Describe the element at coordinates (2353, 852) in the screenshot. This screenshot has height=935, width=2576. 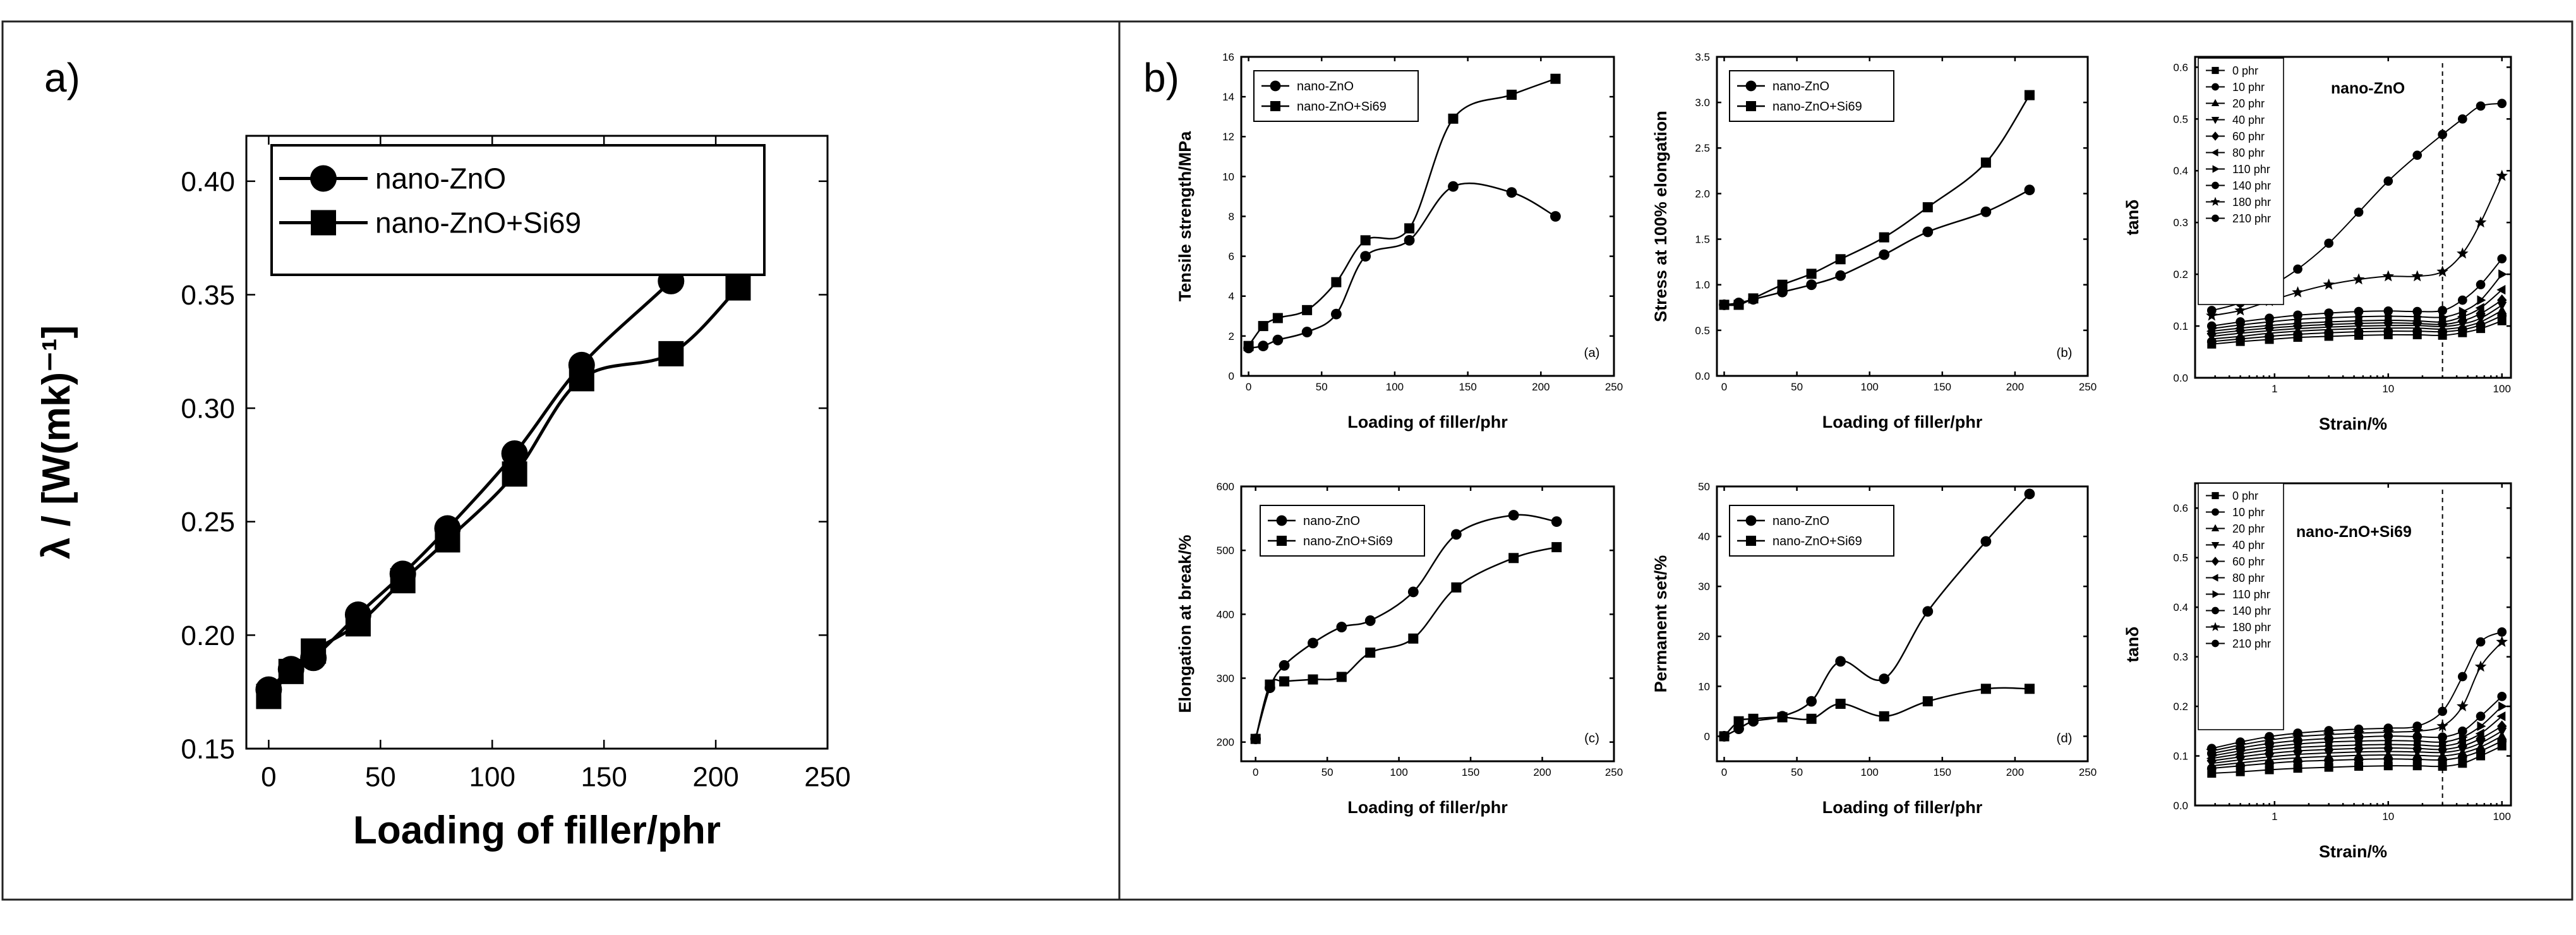
I see `x-axis-label: Strain/%` at that location.